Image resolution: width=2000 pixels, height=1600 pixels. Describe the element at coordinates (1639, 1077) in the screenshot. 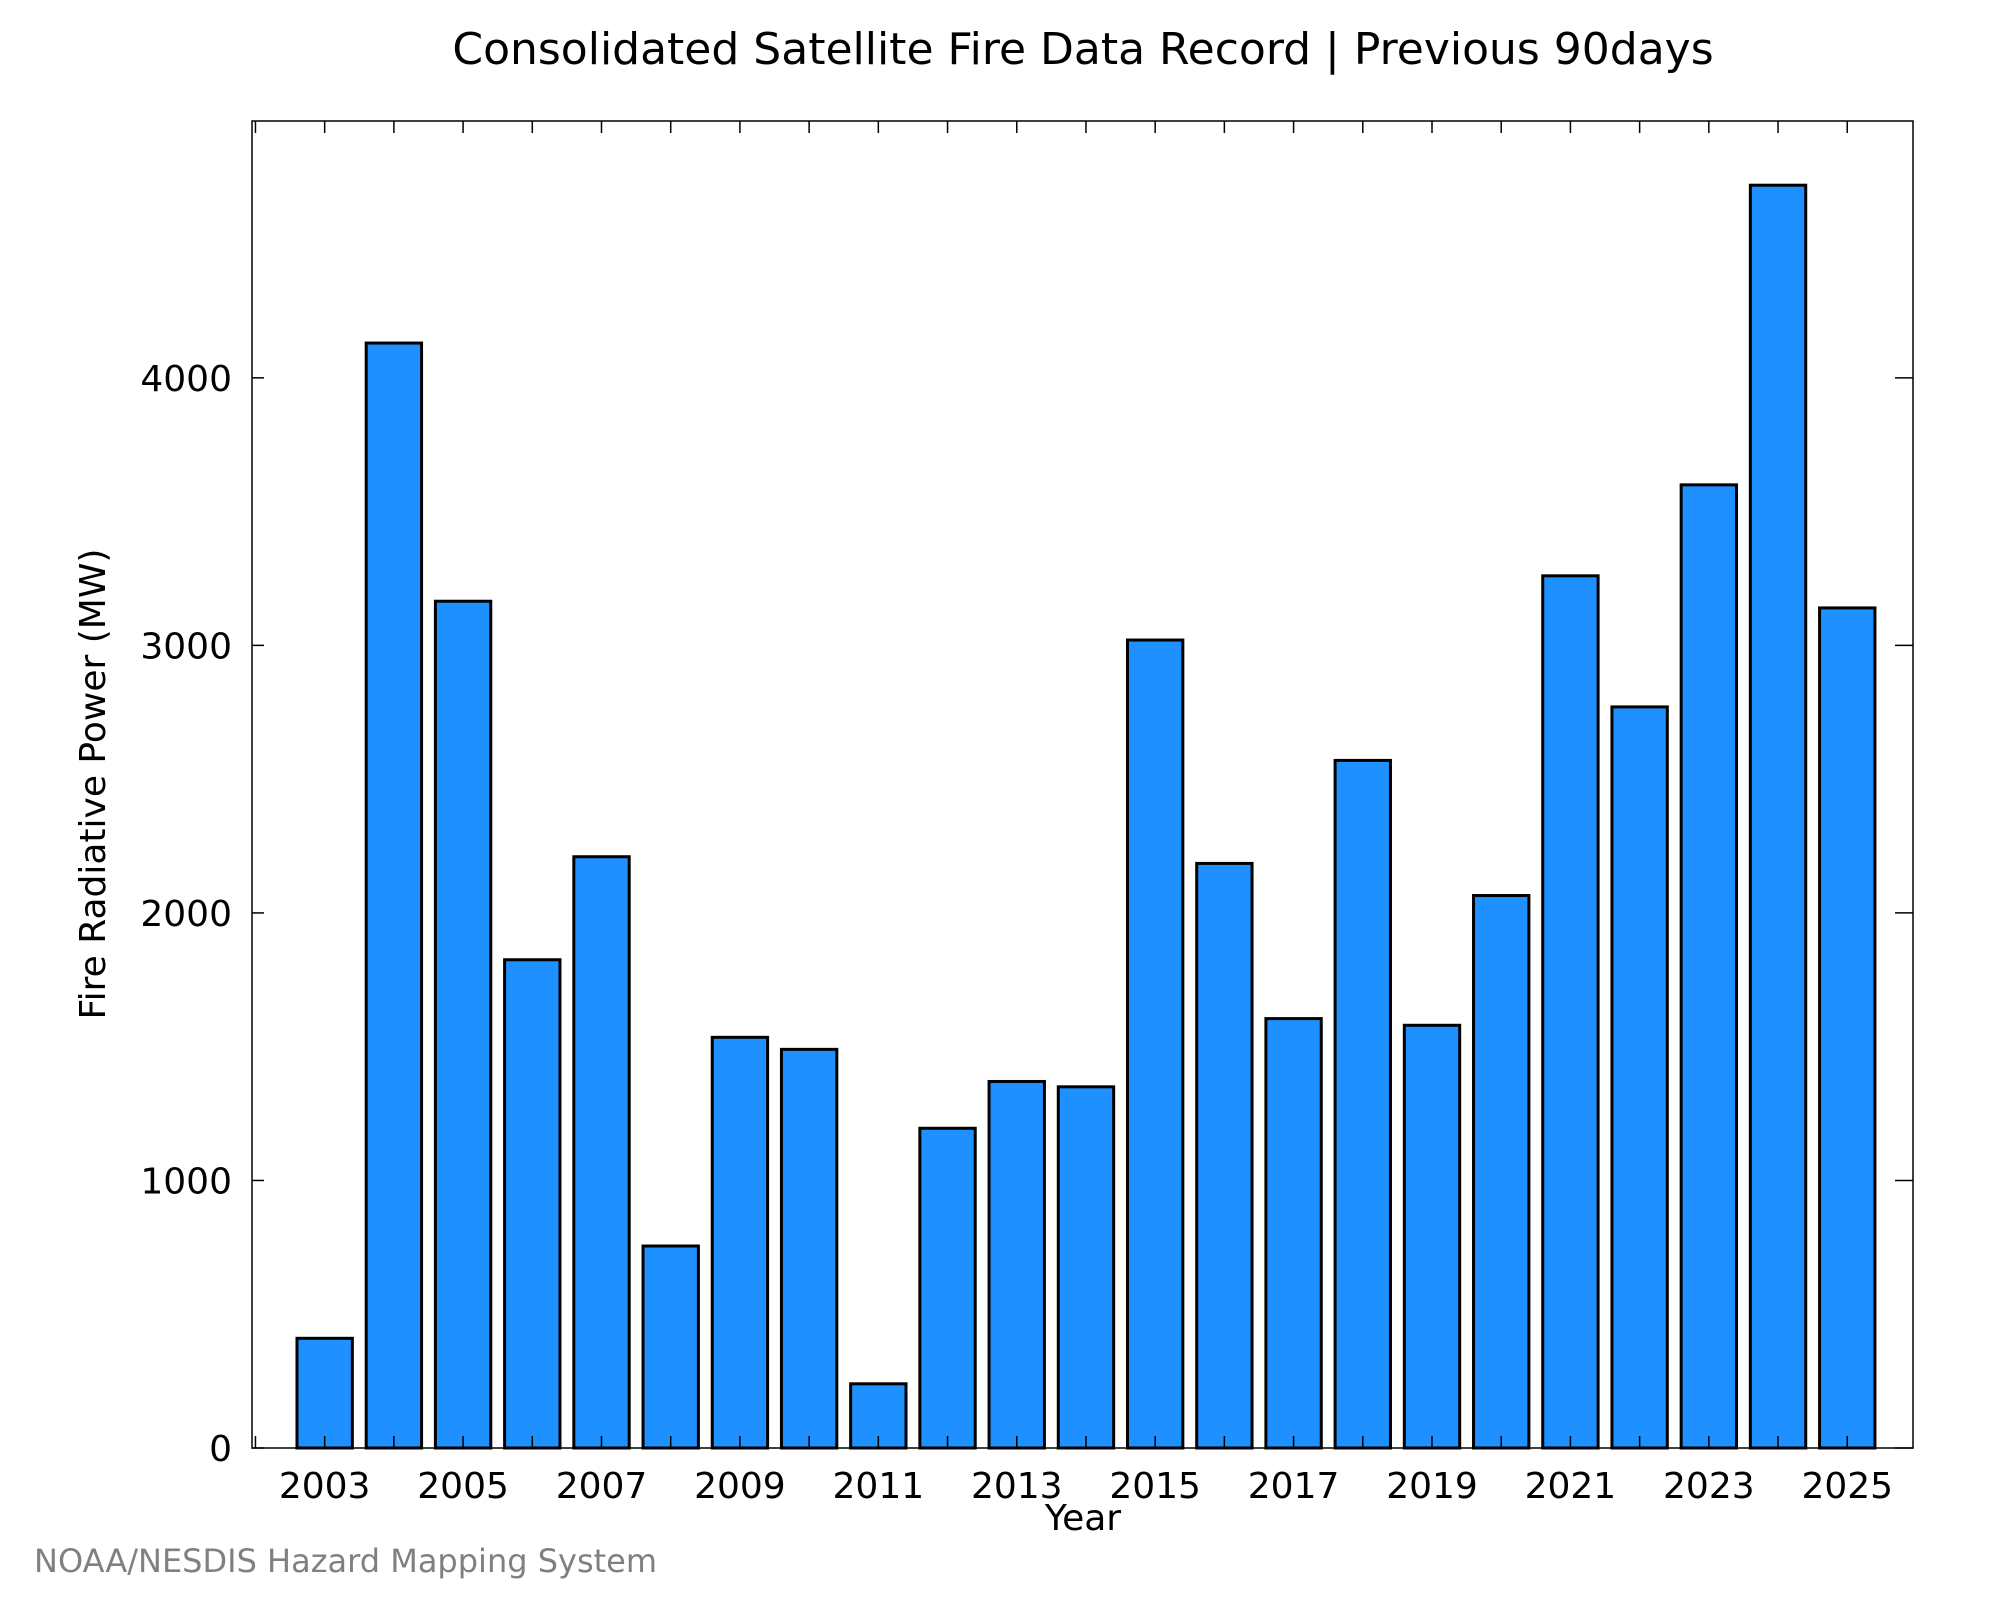

I see `bar-2022` at that location.